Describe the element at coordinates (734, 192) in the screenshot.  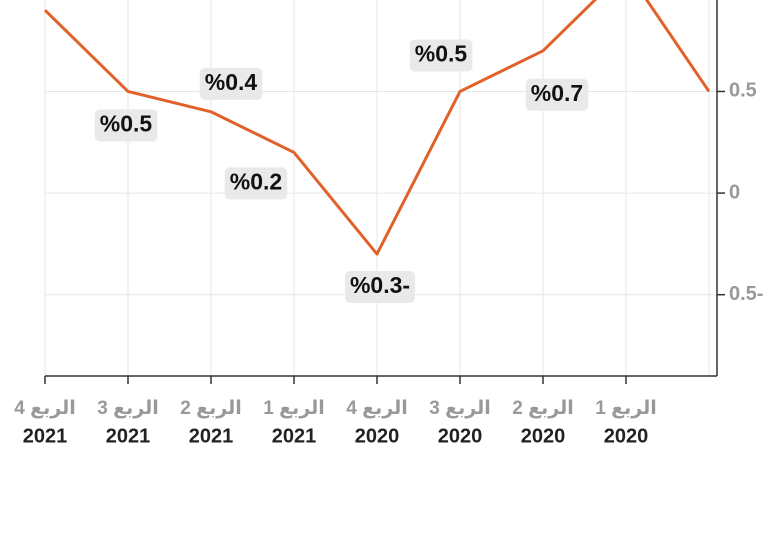
I see `y-tick-label: 0` at that location.